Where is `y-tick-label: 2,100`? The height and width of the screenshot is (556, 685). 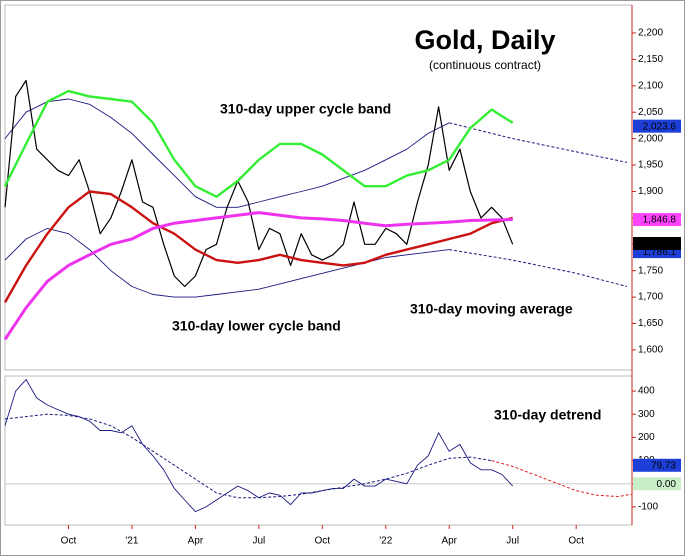 y-tick-label: 2,100 is located at coordinates (650, 85).